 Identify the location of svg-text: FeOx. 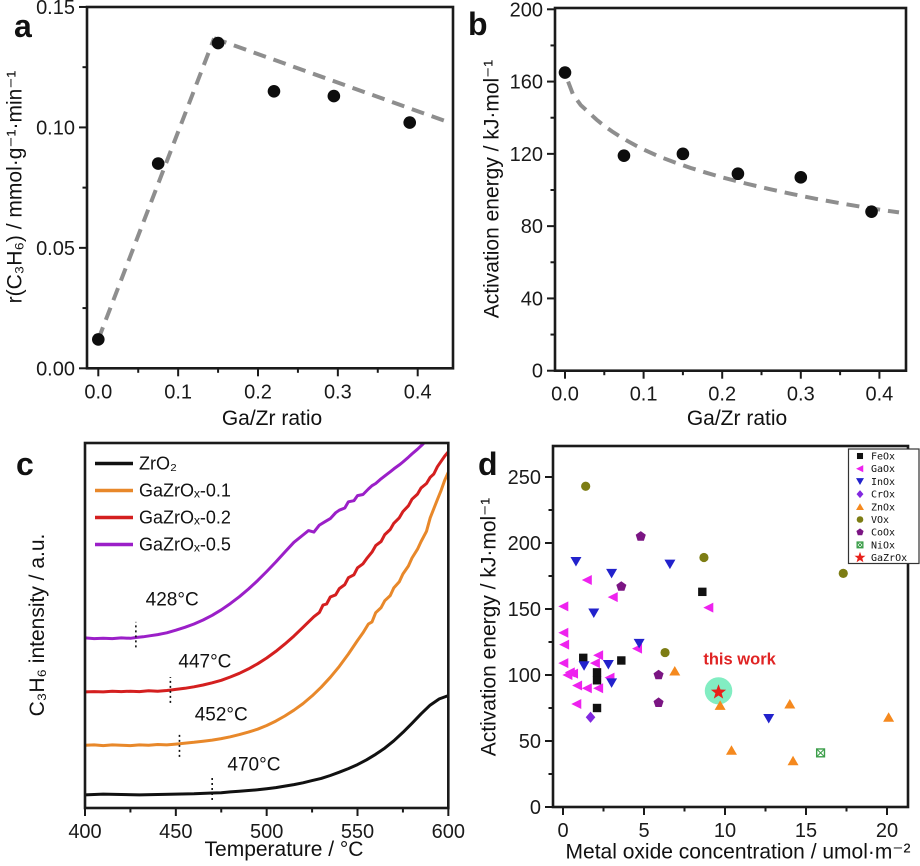
(883, 457).